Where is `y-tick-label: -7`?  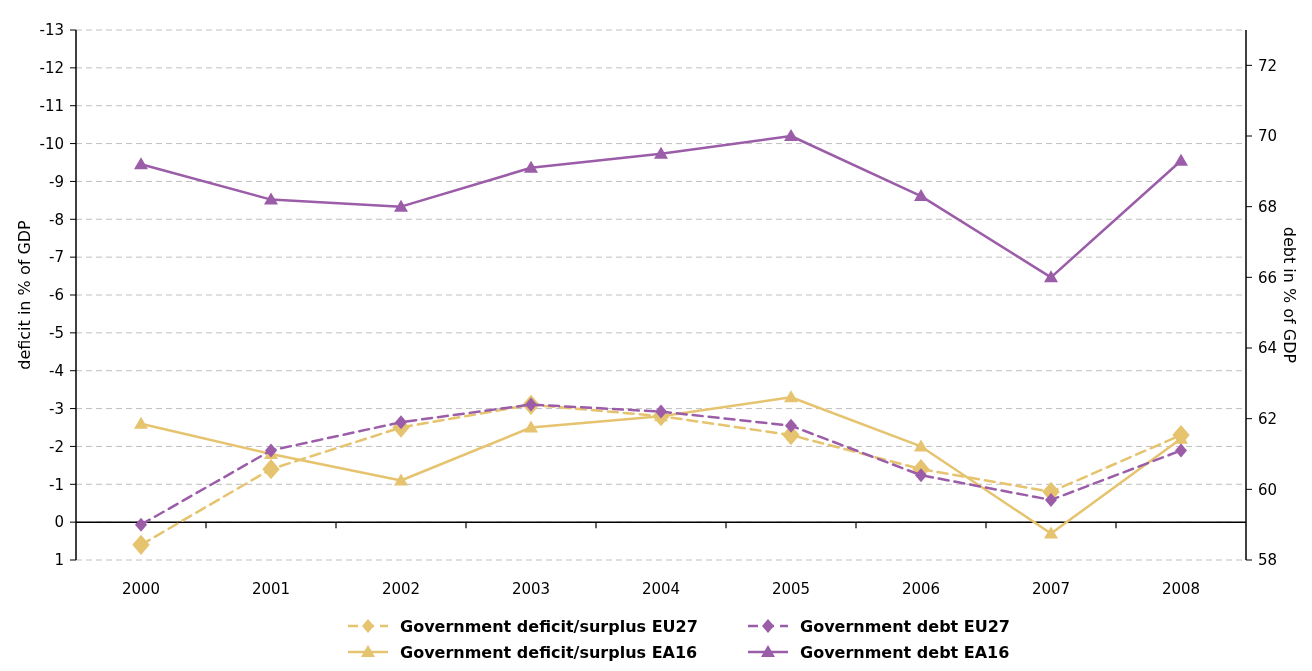
y-tick-label: -7 is located at coordinates (56, 257).